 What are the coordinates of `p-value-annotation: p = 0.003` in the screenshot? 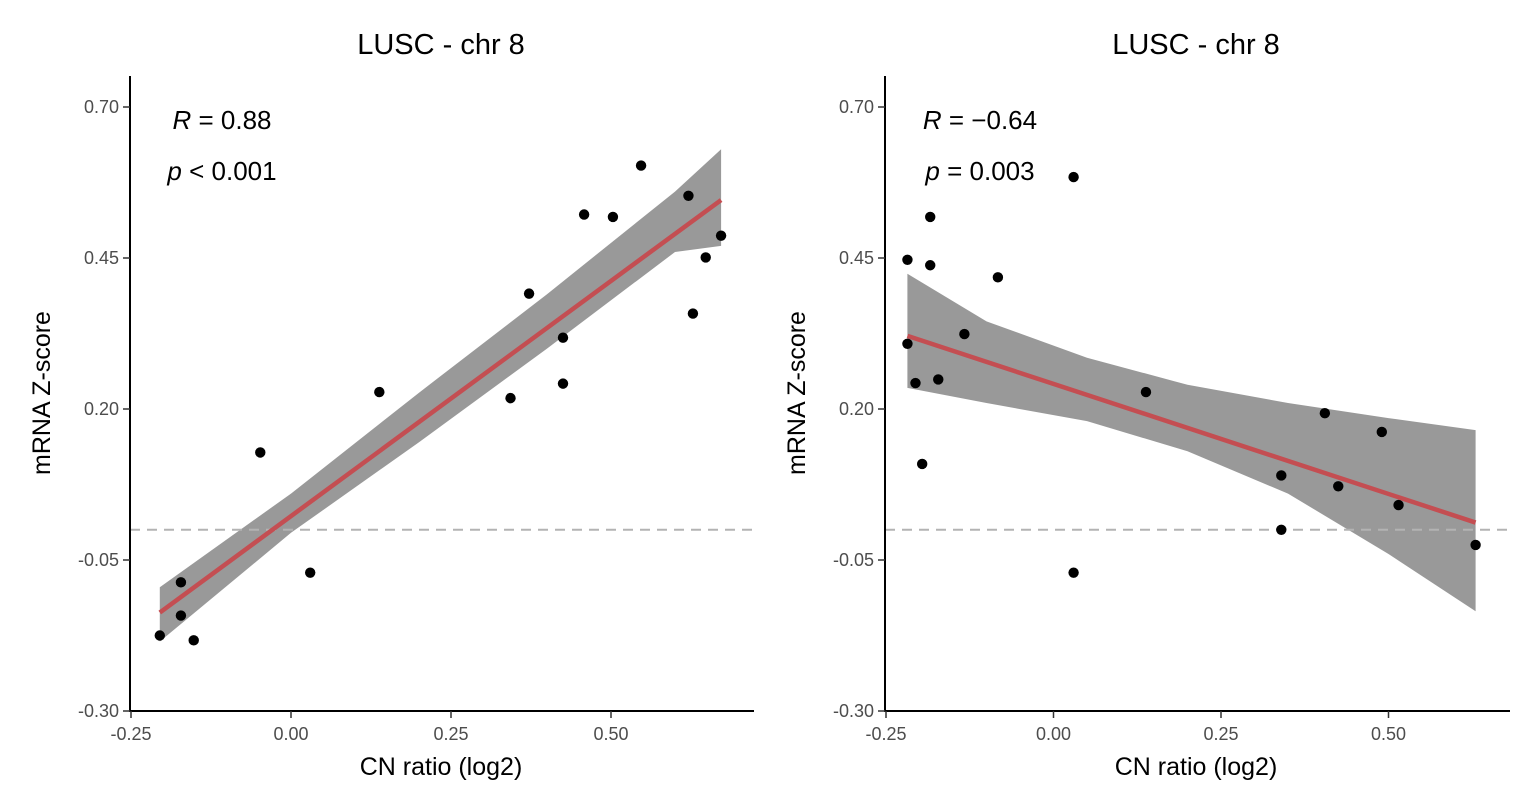 It's located at (979, 171).